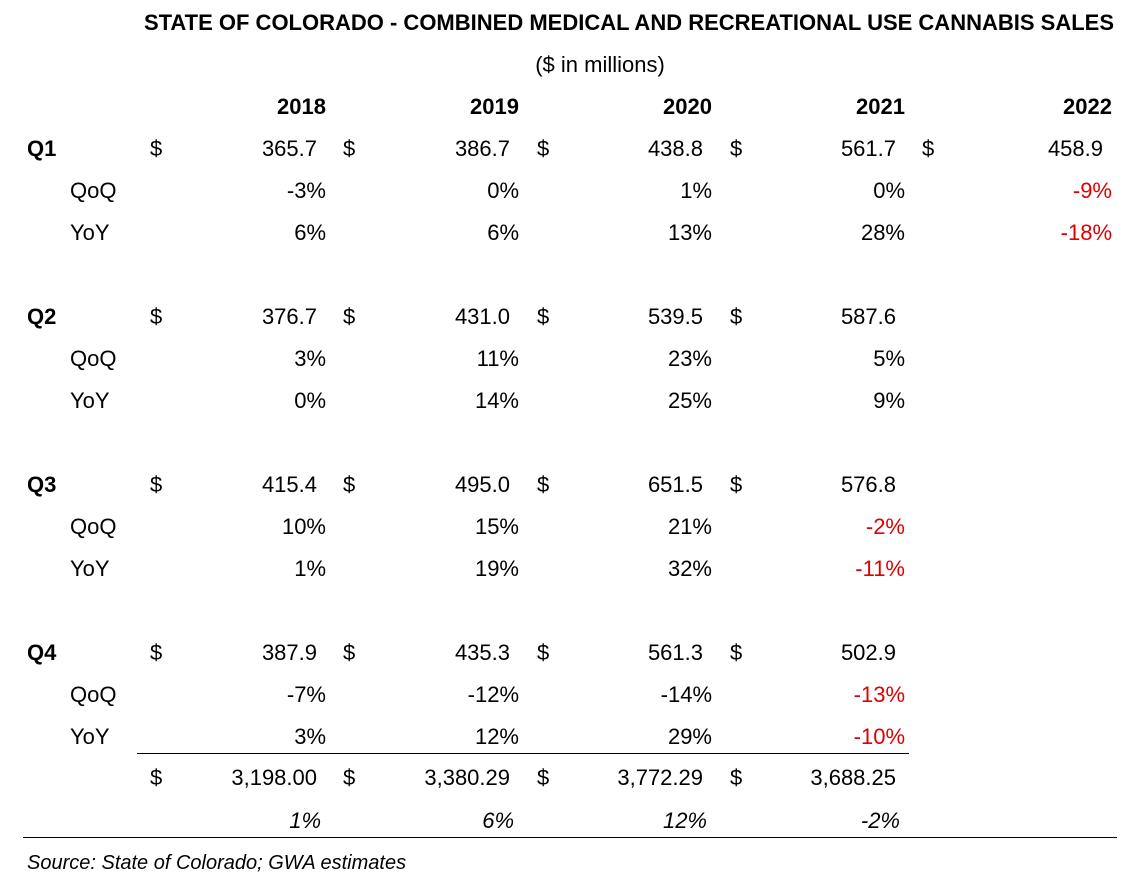 The image size is (1128, 881). I want to click on sales-value-q1-2018: 365.7, so click(289, 148).